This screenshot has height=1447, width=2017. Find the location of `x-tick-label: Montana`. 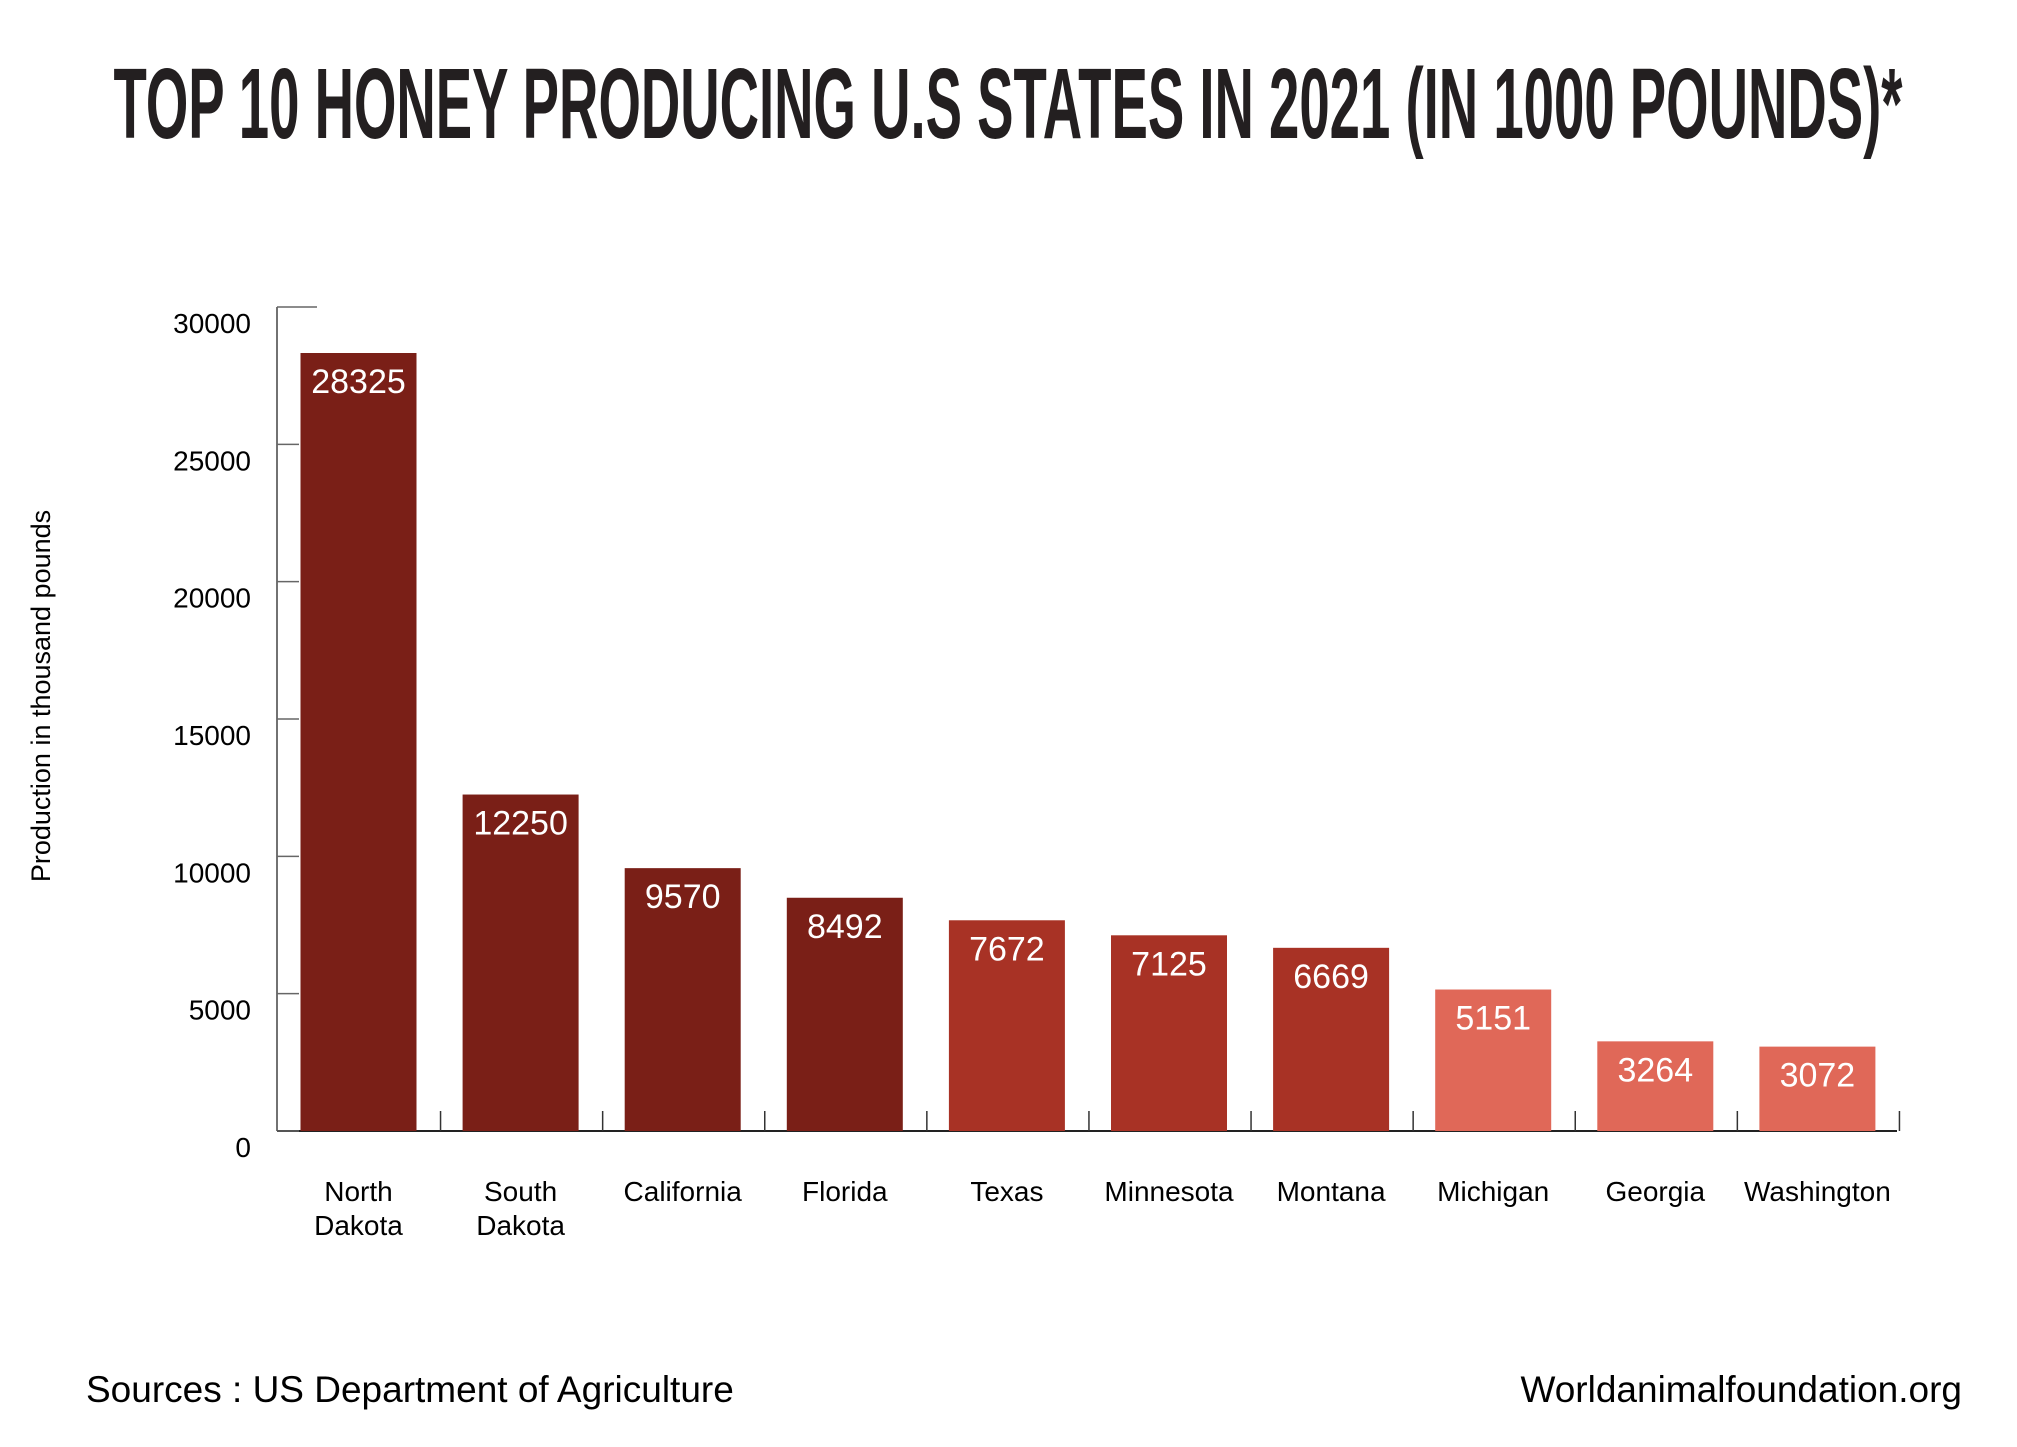

x-tick-label: Montana is located at coordinates (1331, 1191).